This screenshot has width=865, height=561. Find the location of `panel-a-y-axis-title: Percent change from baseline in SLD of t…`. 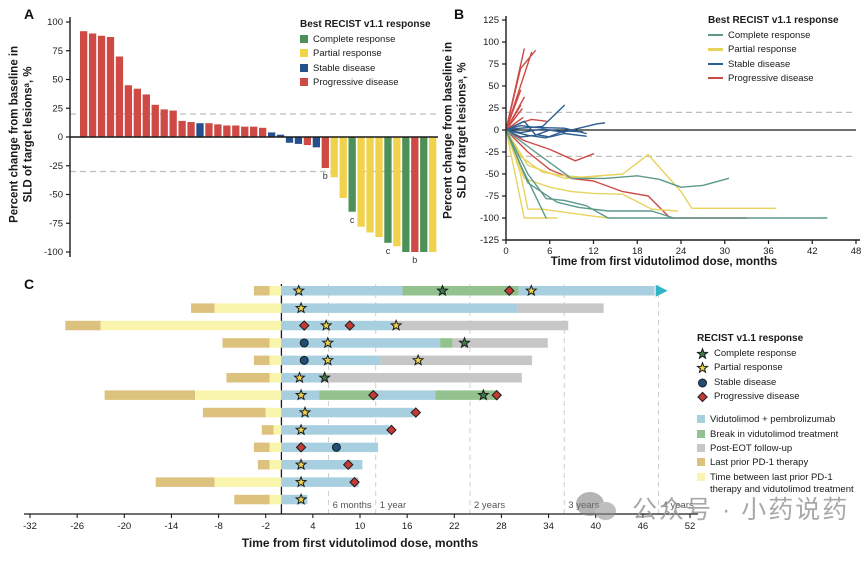

panel-a-y-axis-title: Percent change from baseline in SLD of t… is located at coordinates (21, 134).